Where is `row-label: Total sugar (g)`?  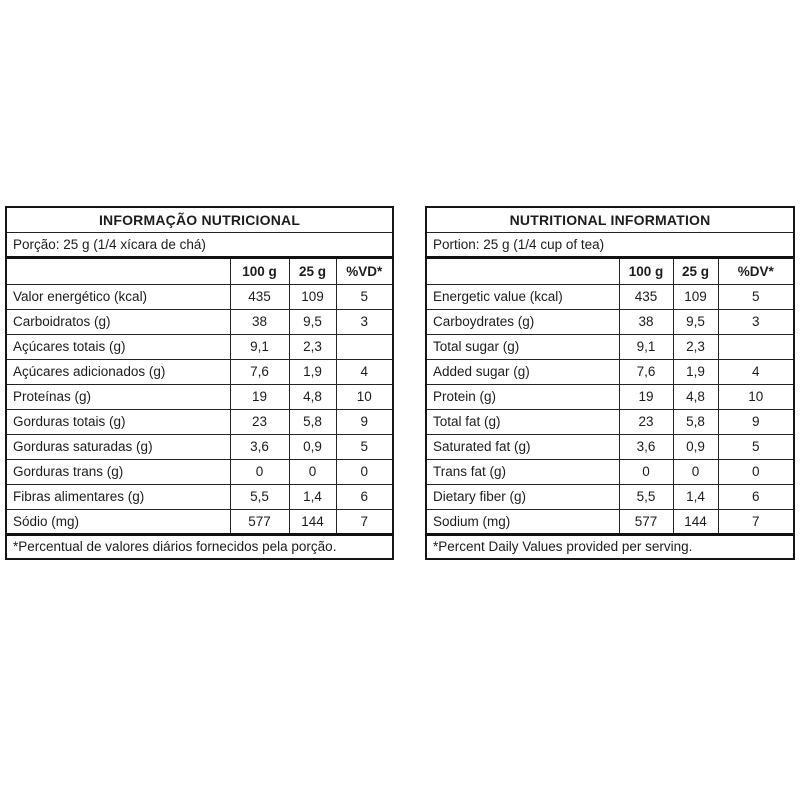 row-label: Total sugar (g) is located at coordinates (522, 346).